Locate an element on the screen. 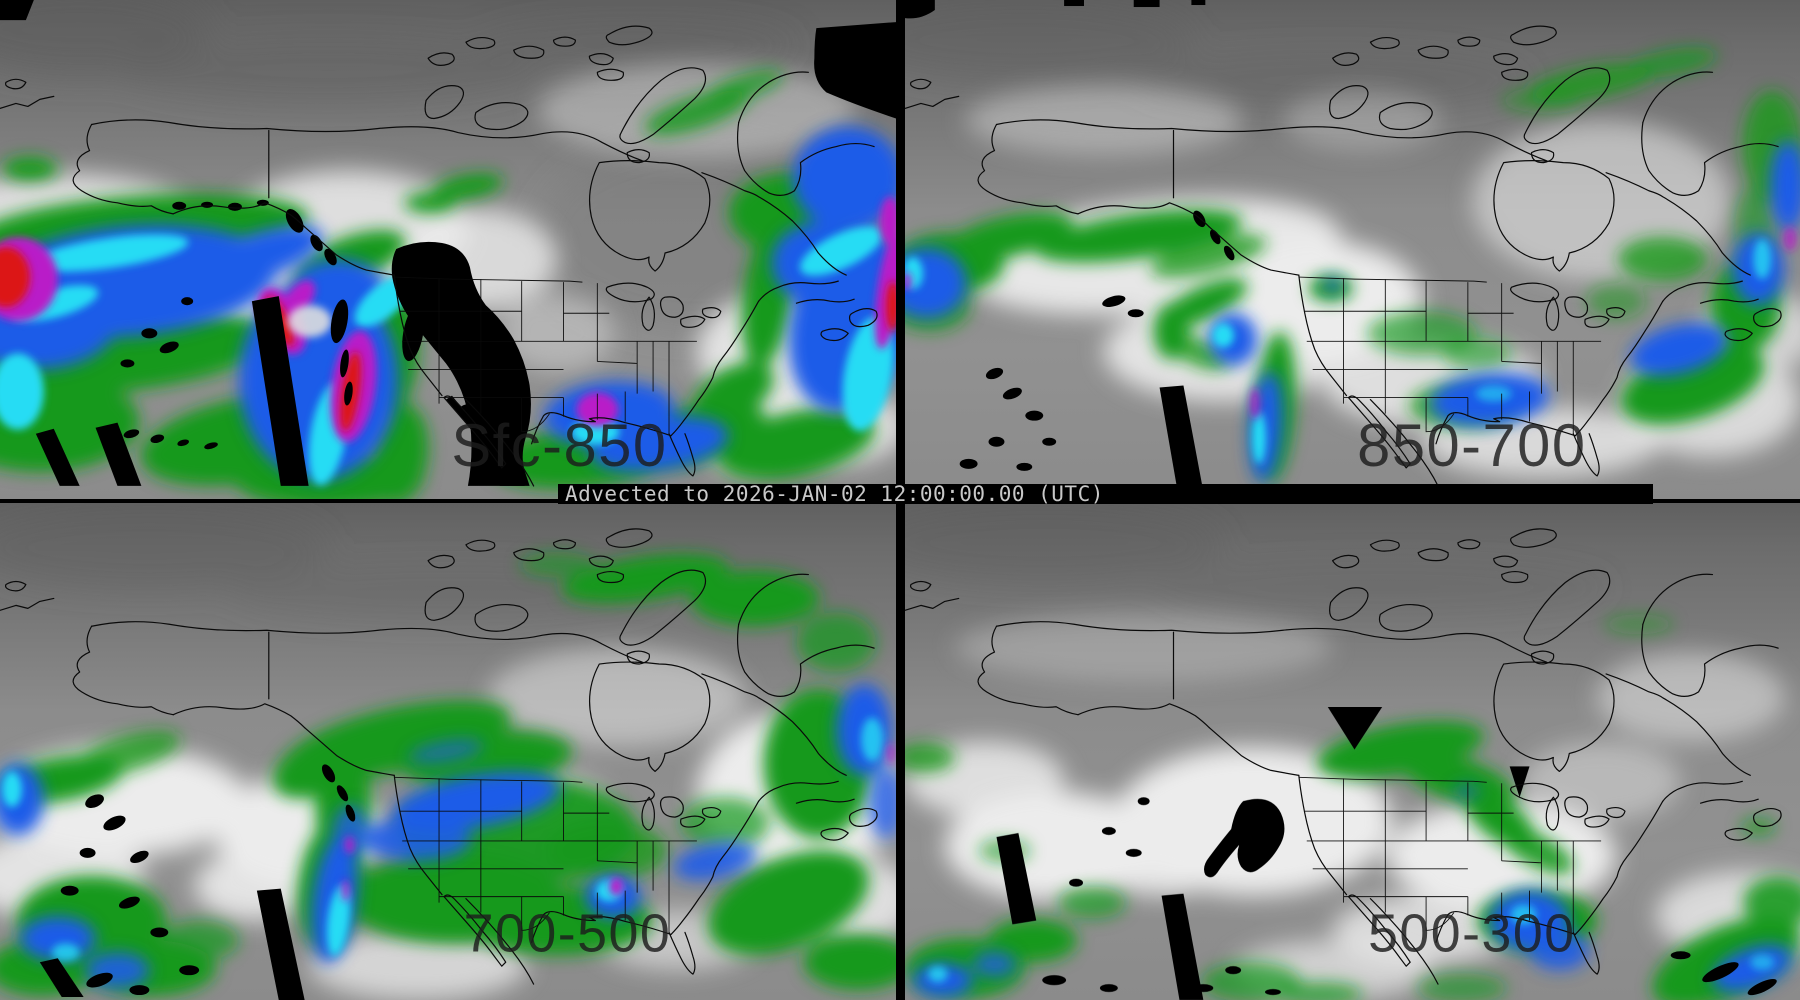  panel-label: 500-300 is located at coordinates (1471, 933).